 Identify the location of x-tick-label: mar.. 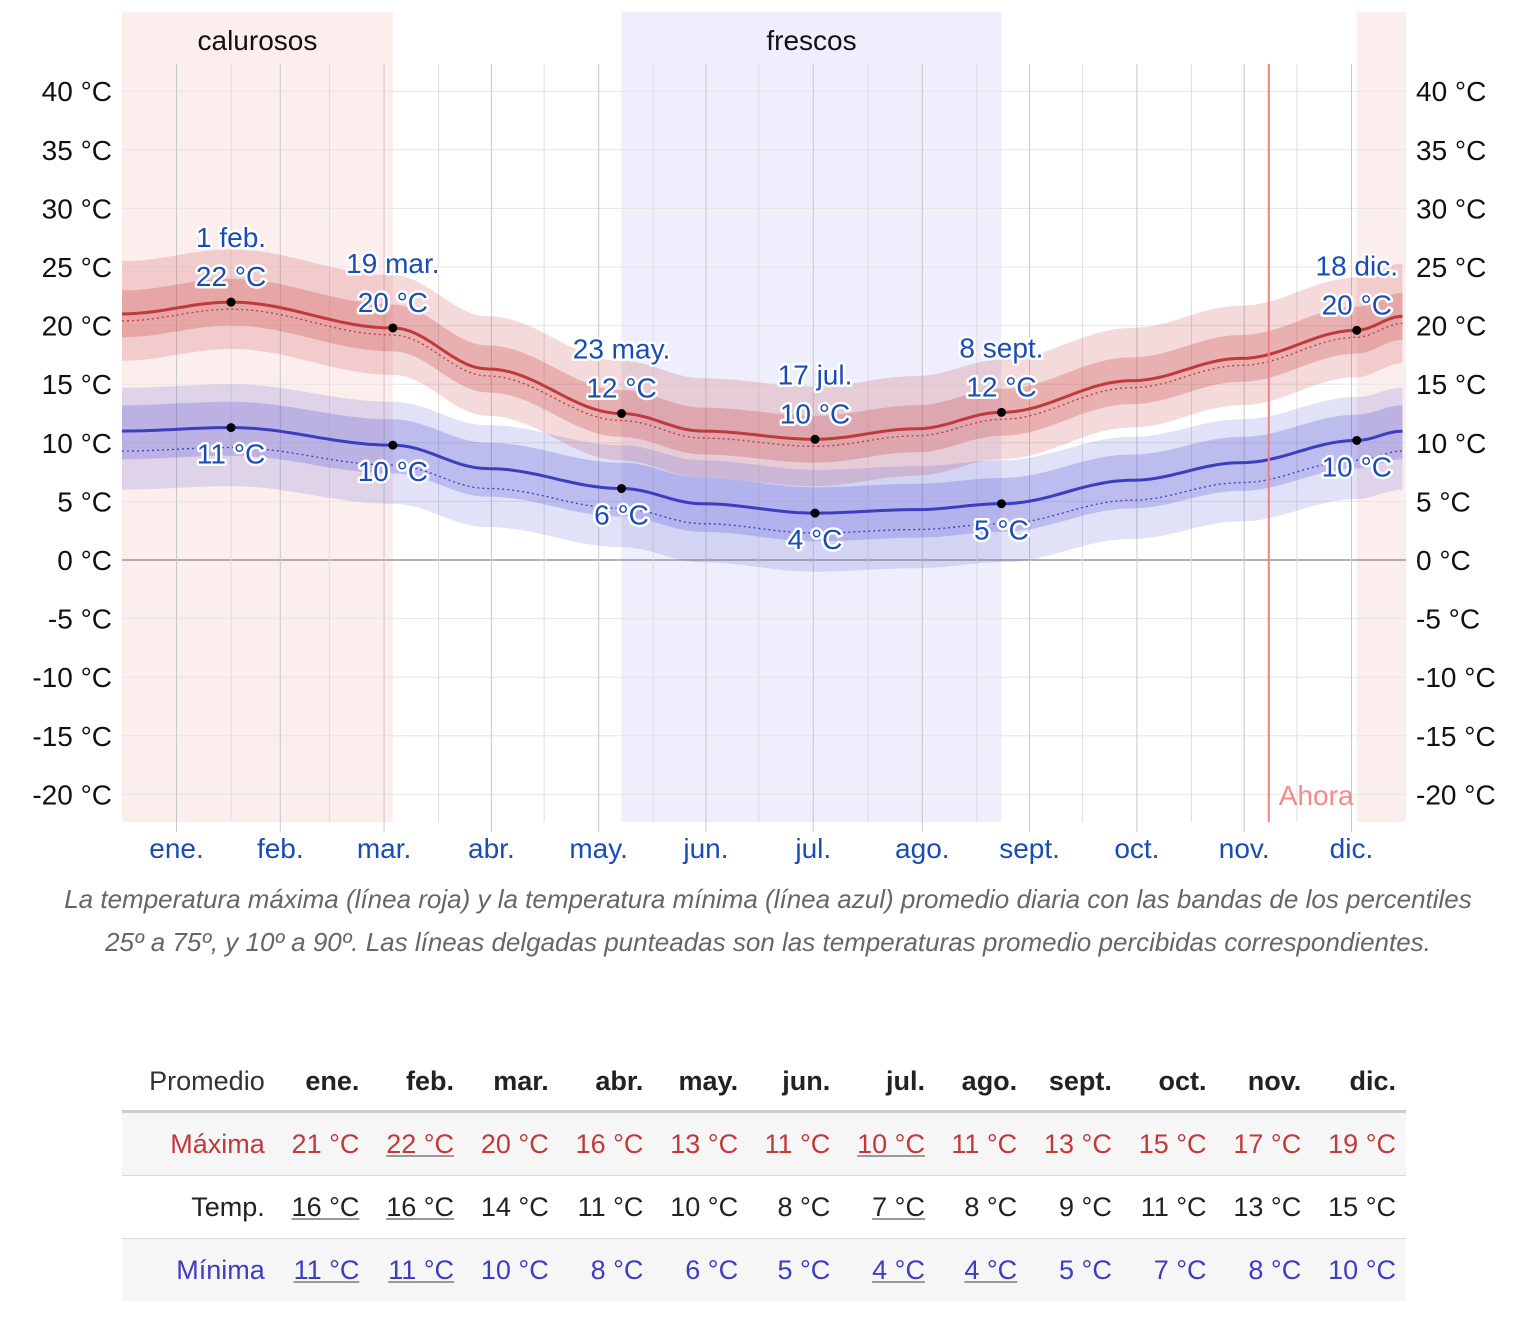
(384, 848).